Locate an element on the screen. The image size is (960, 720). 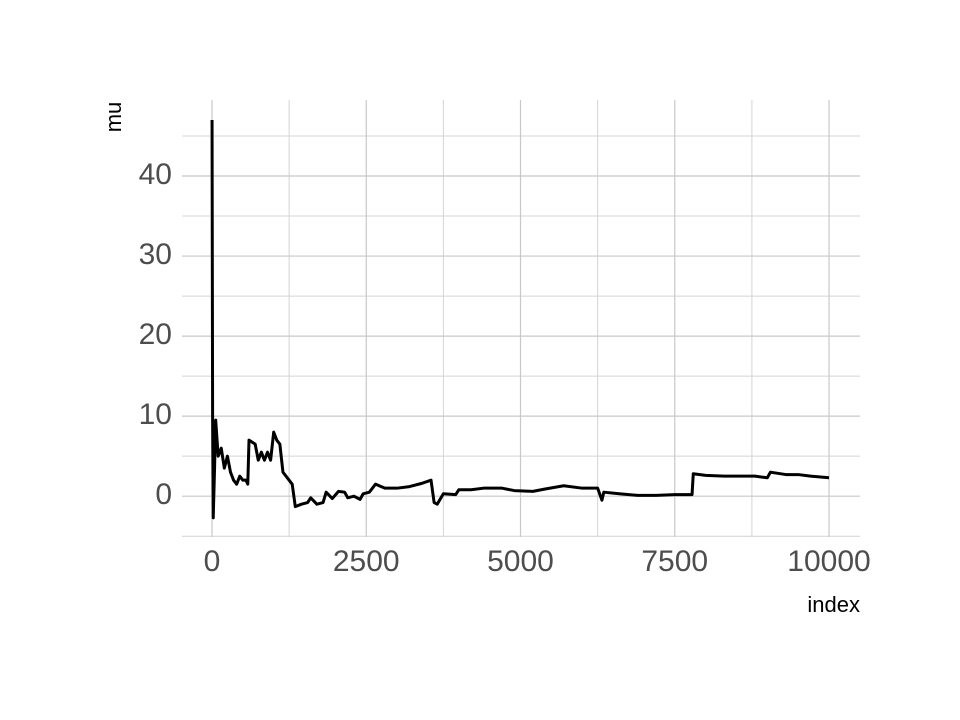
x-tick-label: 0 is located at coordinates (212, 561).